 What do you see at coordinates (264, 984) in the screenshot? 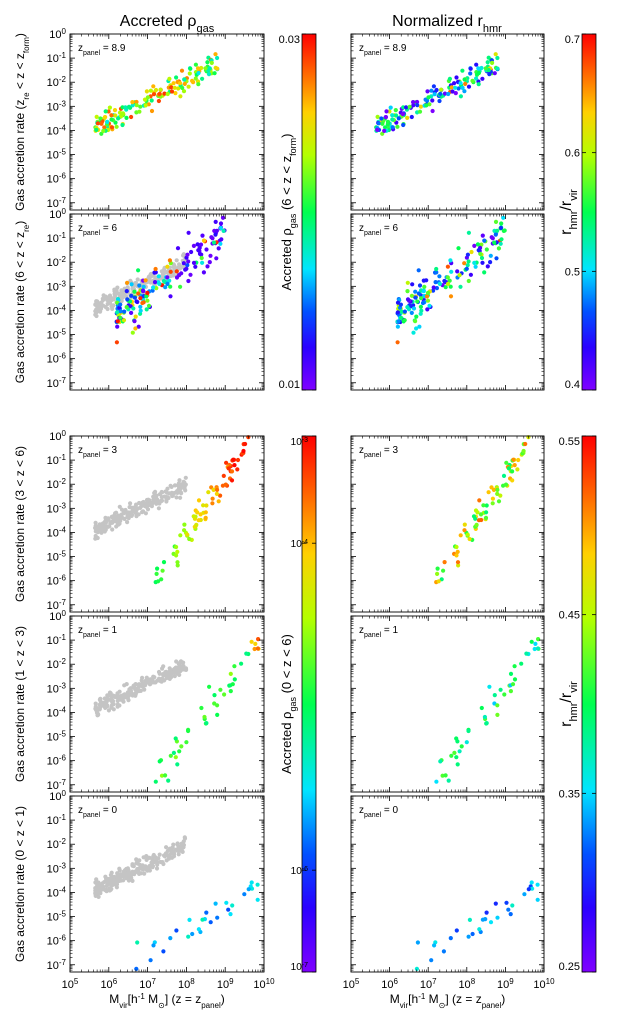
I see `x-tick-label: 1010` at bounding box center [264, 984].